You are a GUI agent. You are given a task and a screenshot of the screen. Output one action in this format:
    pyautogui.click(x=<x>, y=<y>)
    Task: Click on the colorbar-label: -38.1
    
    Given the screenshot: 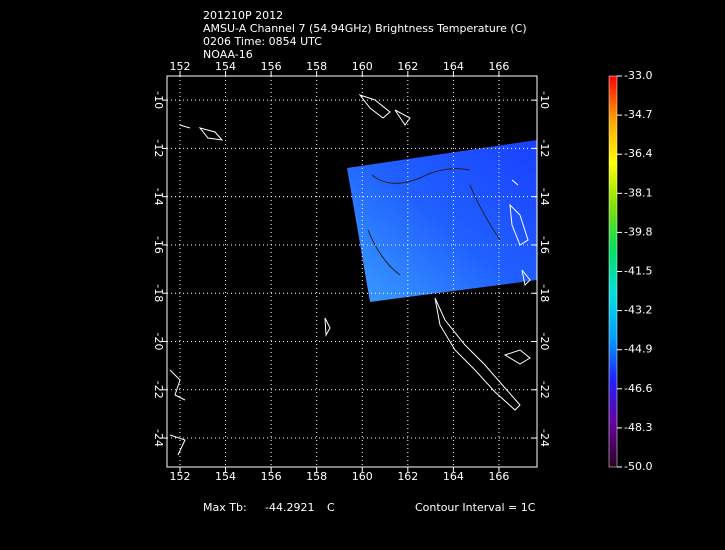 What is the action you would take?
    pyautogui.click(x=638, y=192)
    